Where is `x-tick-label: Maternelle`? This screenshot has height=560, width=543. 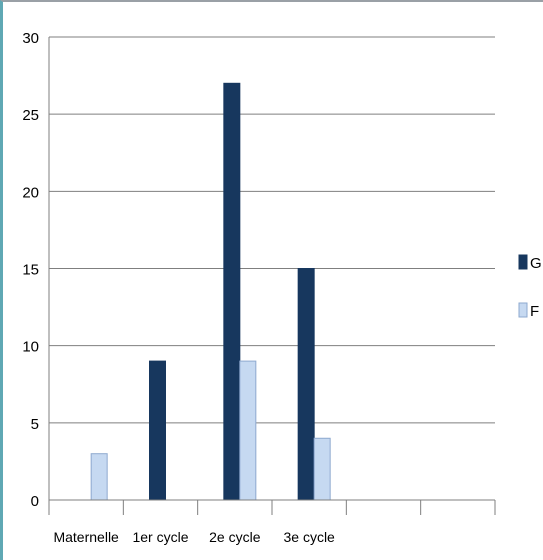 x-tick-label: Maternelle is located at coordinates (86, 537).